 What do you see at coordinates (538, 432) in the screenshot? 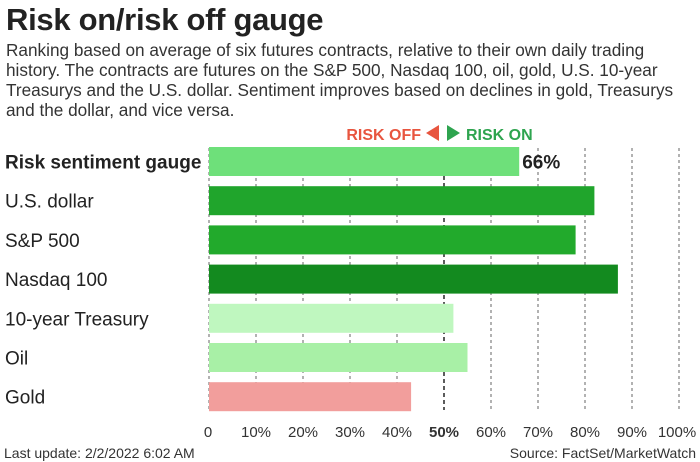
I see `x-tick-label: 70%` at bounding box center [538, 432].